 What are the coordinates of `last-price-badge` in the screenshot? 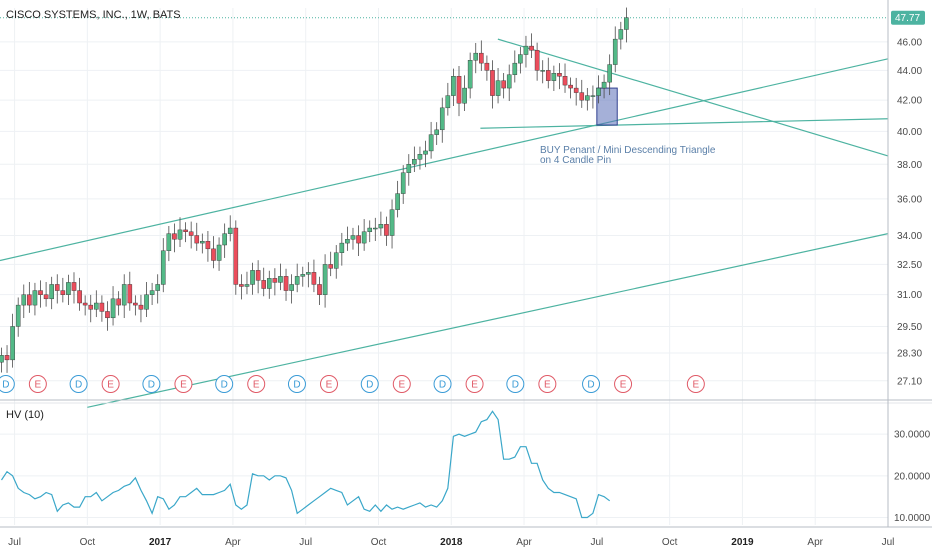 It's located at (908, 17).